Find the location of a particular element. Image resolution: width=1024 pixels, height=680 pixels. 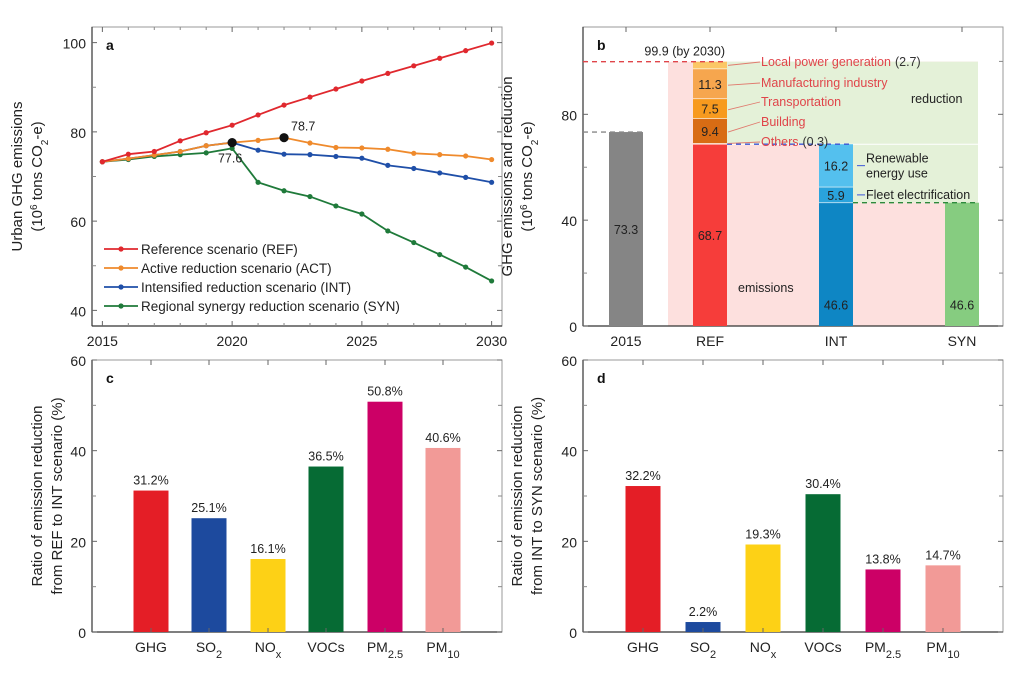

x-tick-label-base: GHG is located at coordinates (643, 647).